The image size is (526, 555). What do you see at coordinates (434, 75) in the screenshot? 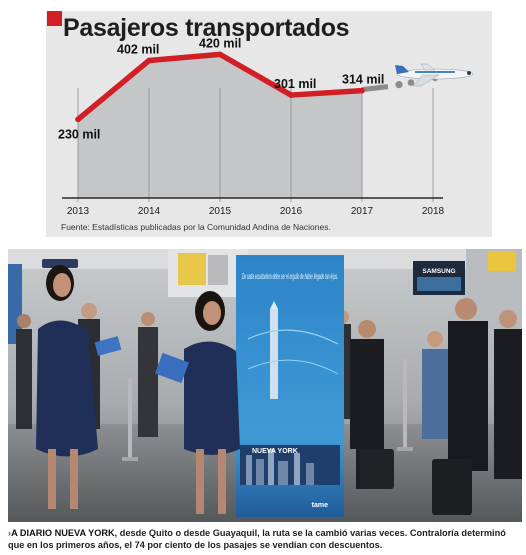
I see `airplane-icon` at bounding box center [434, 75].